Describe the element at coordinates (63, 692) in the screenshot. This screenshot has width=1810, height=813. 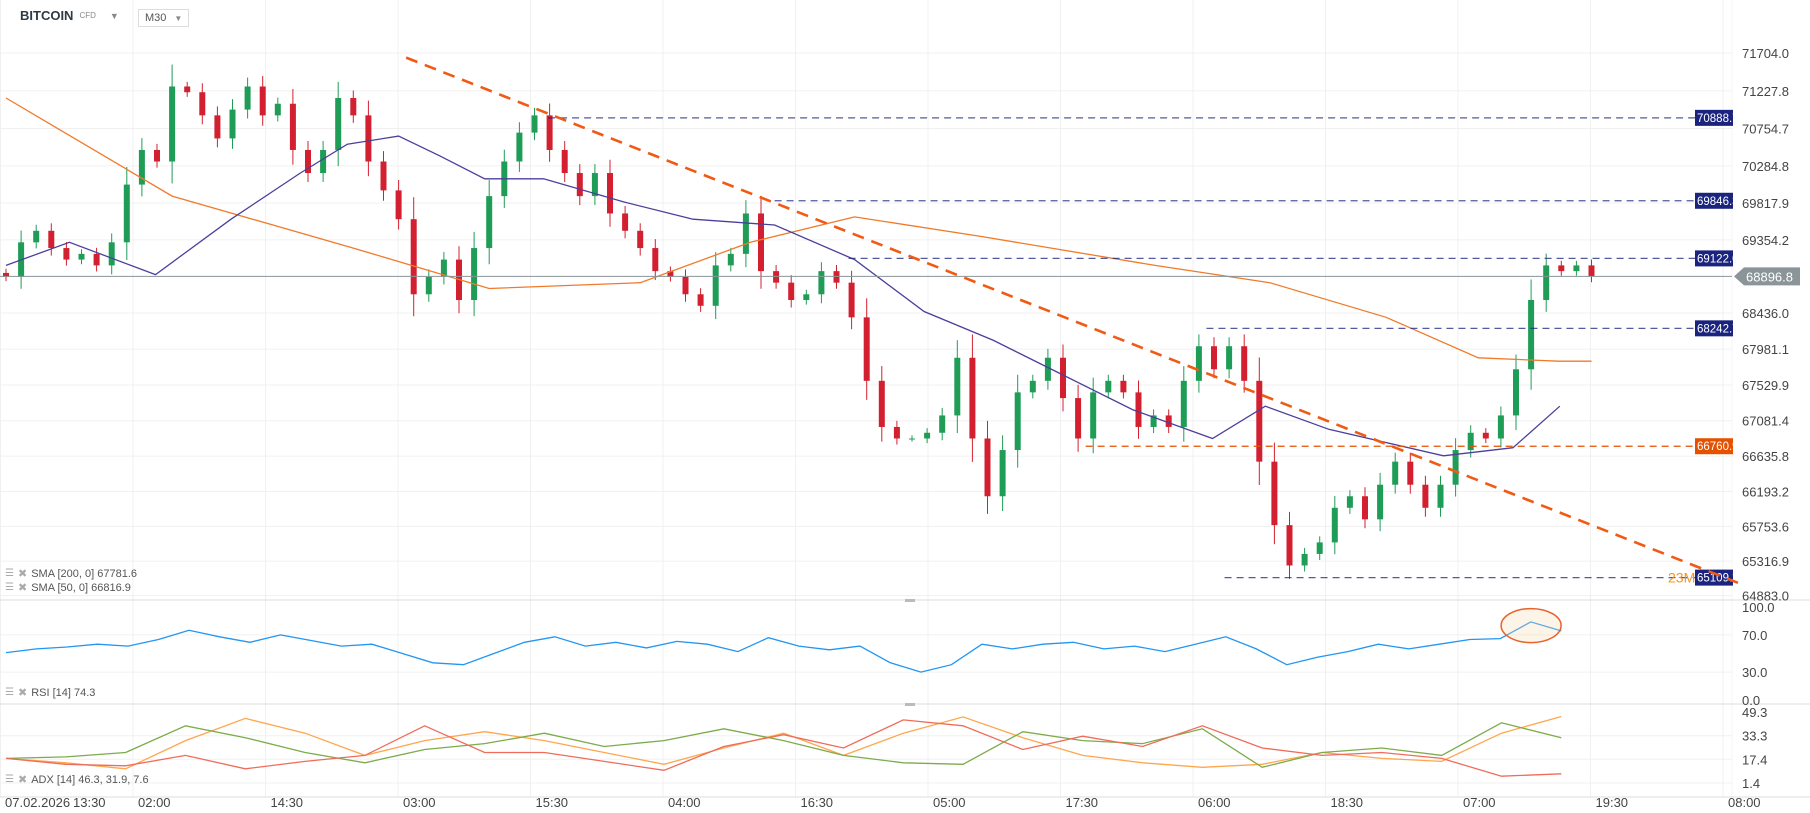
I see `legend-text: RSI [14] 74.3` at that location.